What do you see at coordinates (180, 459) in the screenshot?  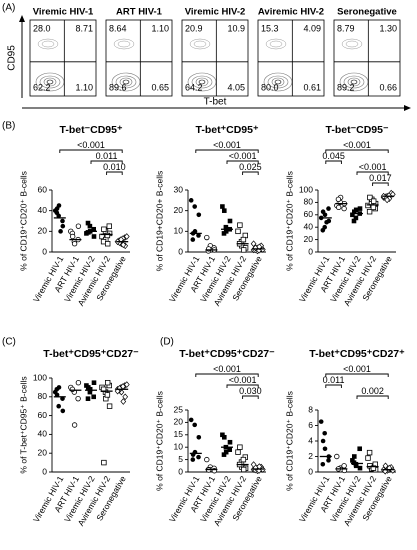 I see `y-tick-label: 5` at bounding box center [180, 459].